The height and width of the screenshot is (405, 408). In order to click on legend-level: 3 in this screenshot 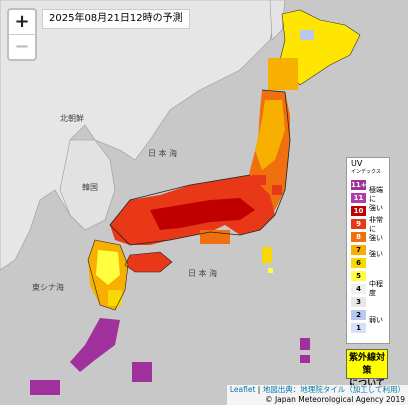, I will do `click(358, 302)`.